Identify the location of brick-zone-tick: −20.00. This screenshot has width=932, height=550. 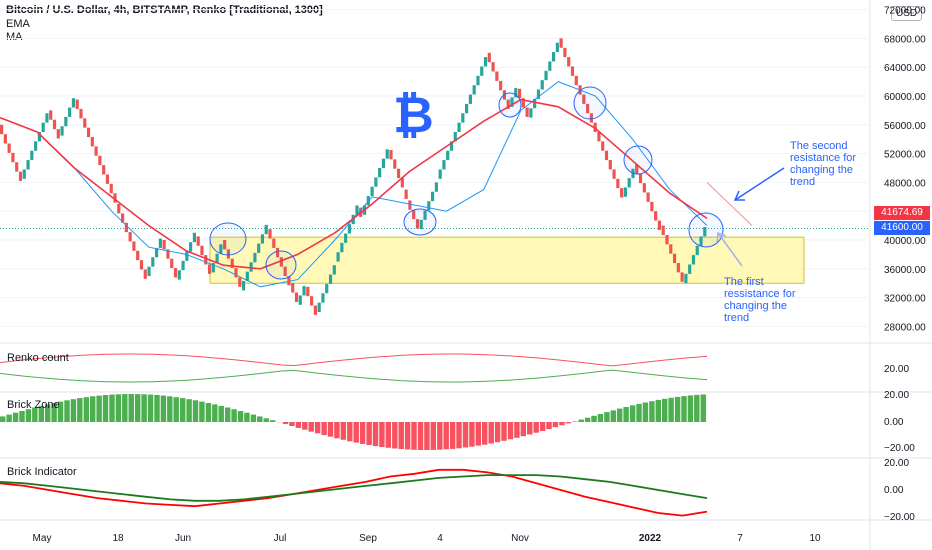
(899, 448).